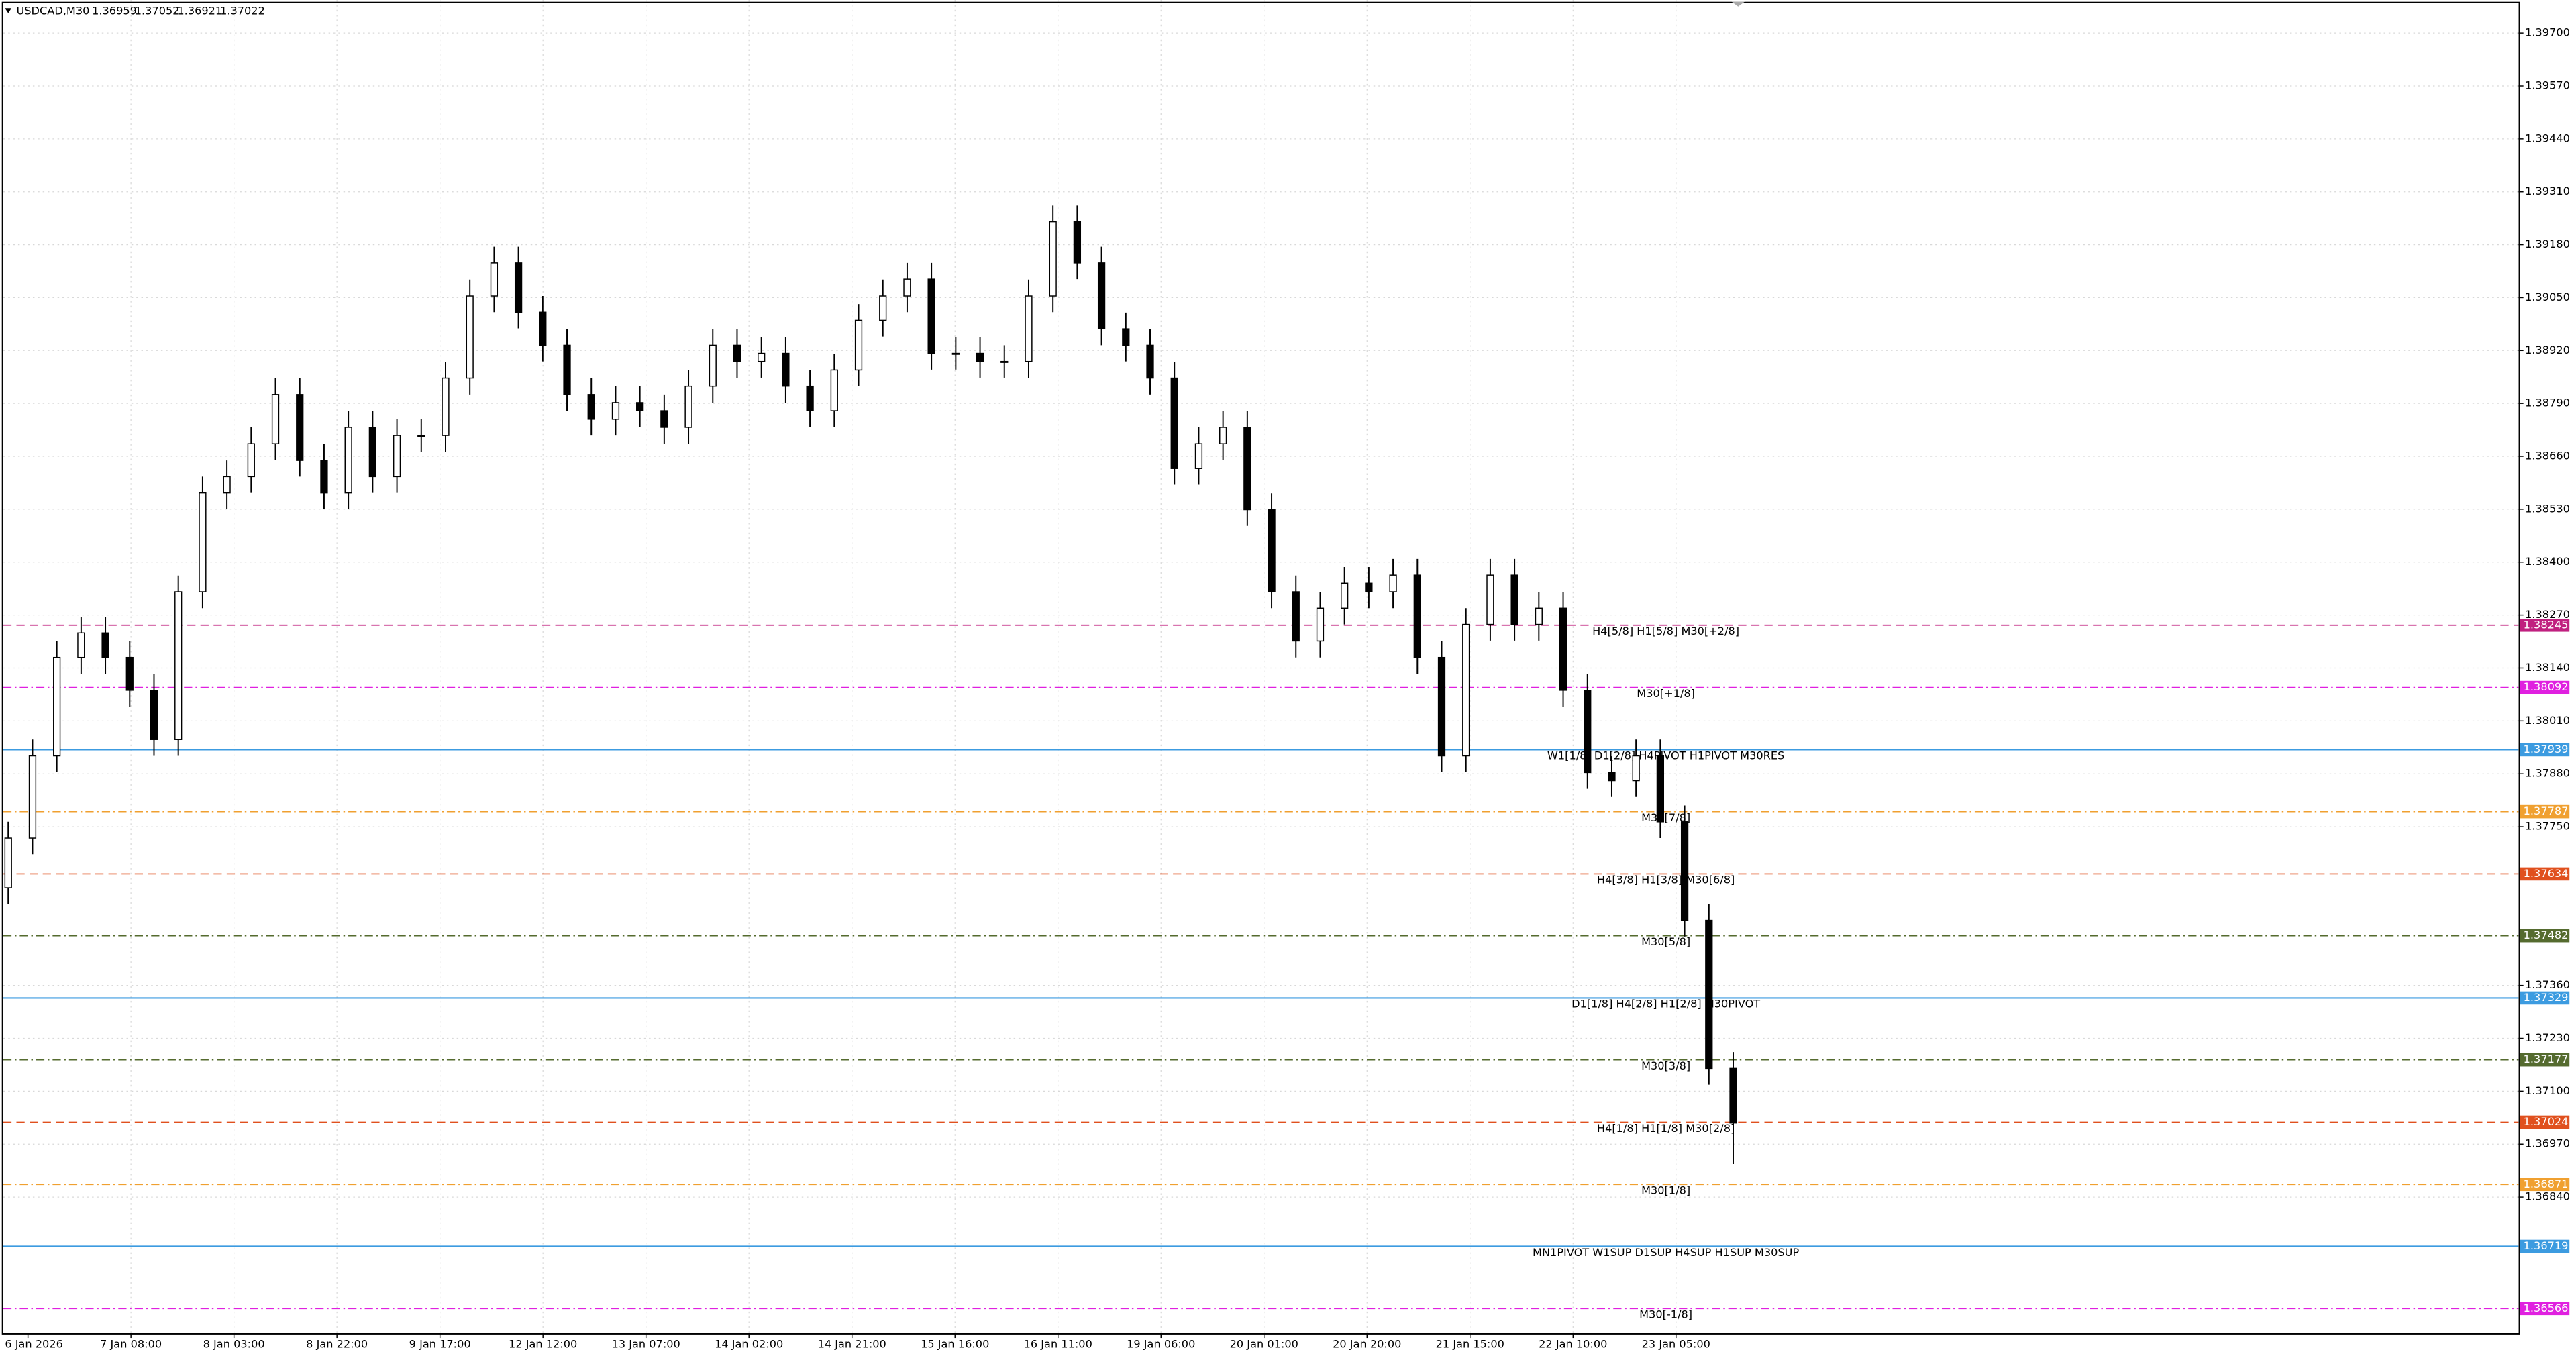  I want to click on x-tick-label: 14 Jan 21:00, so click(852, 1343).